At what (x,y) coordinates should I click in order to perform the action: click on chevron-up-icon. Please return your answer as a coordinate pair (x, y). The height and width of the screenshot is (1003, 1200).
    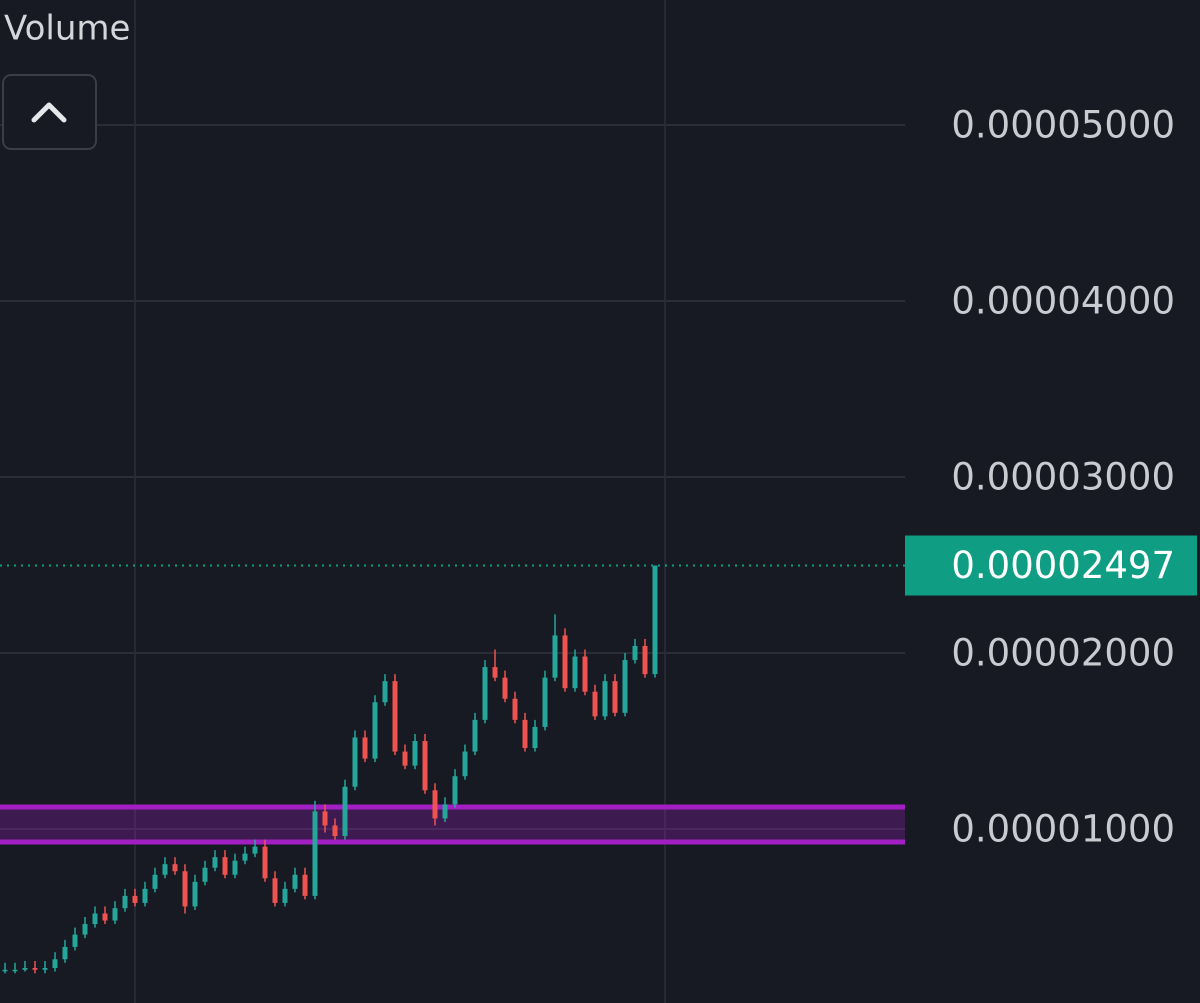
    Looking at the image, I should click on (49, 112).